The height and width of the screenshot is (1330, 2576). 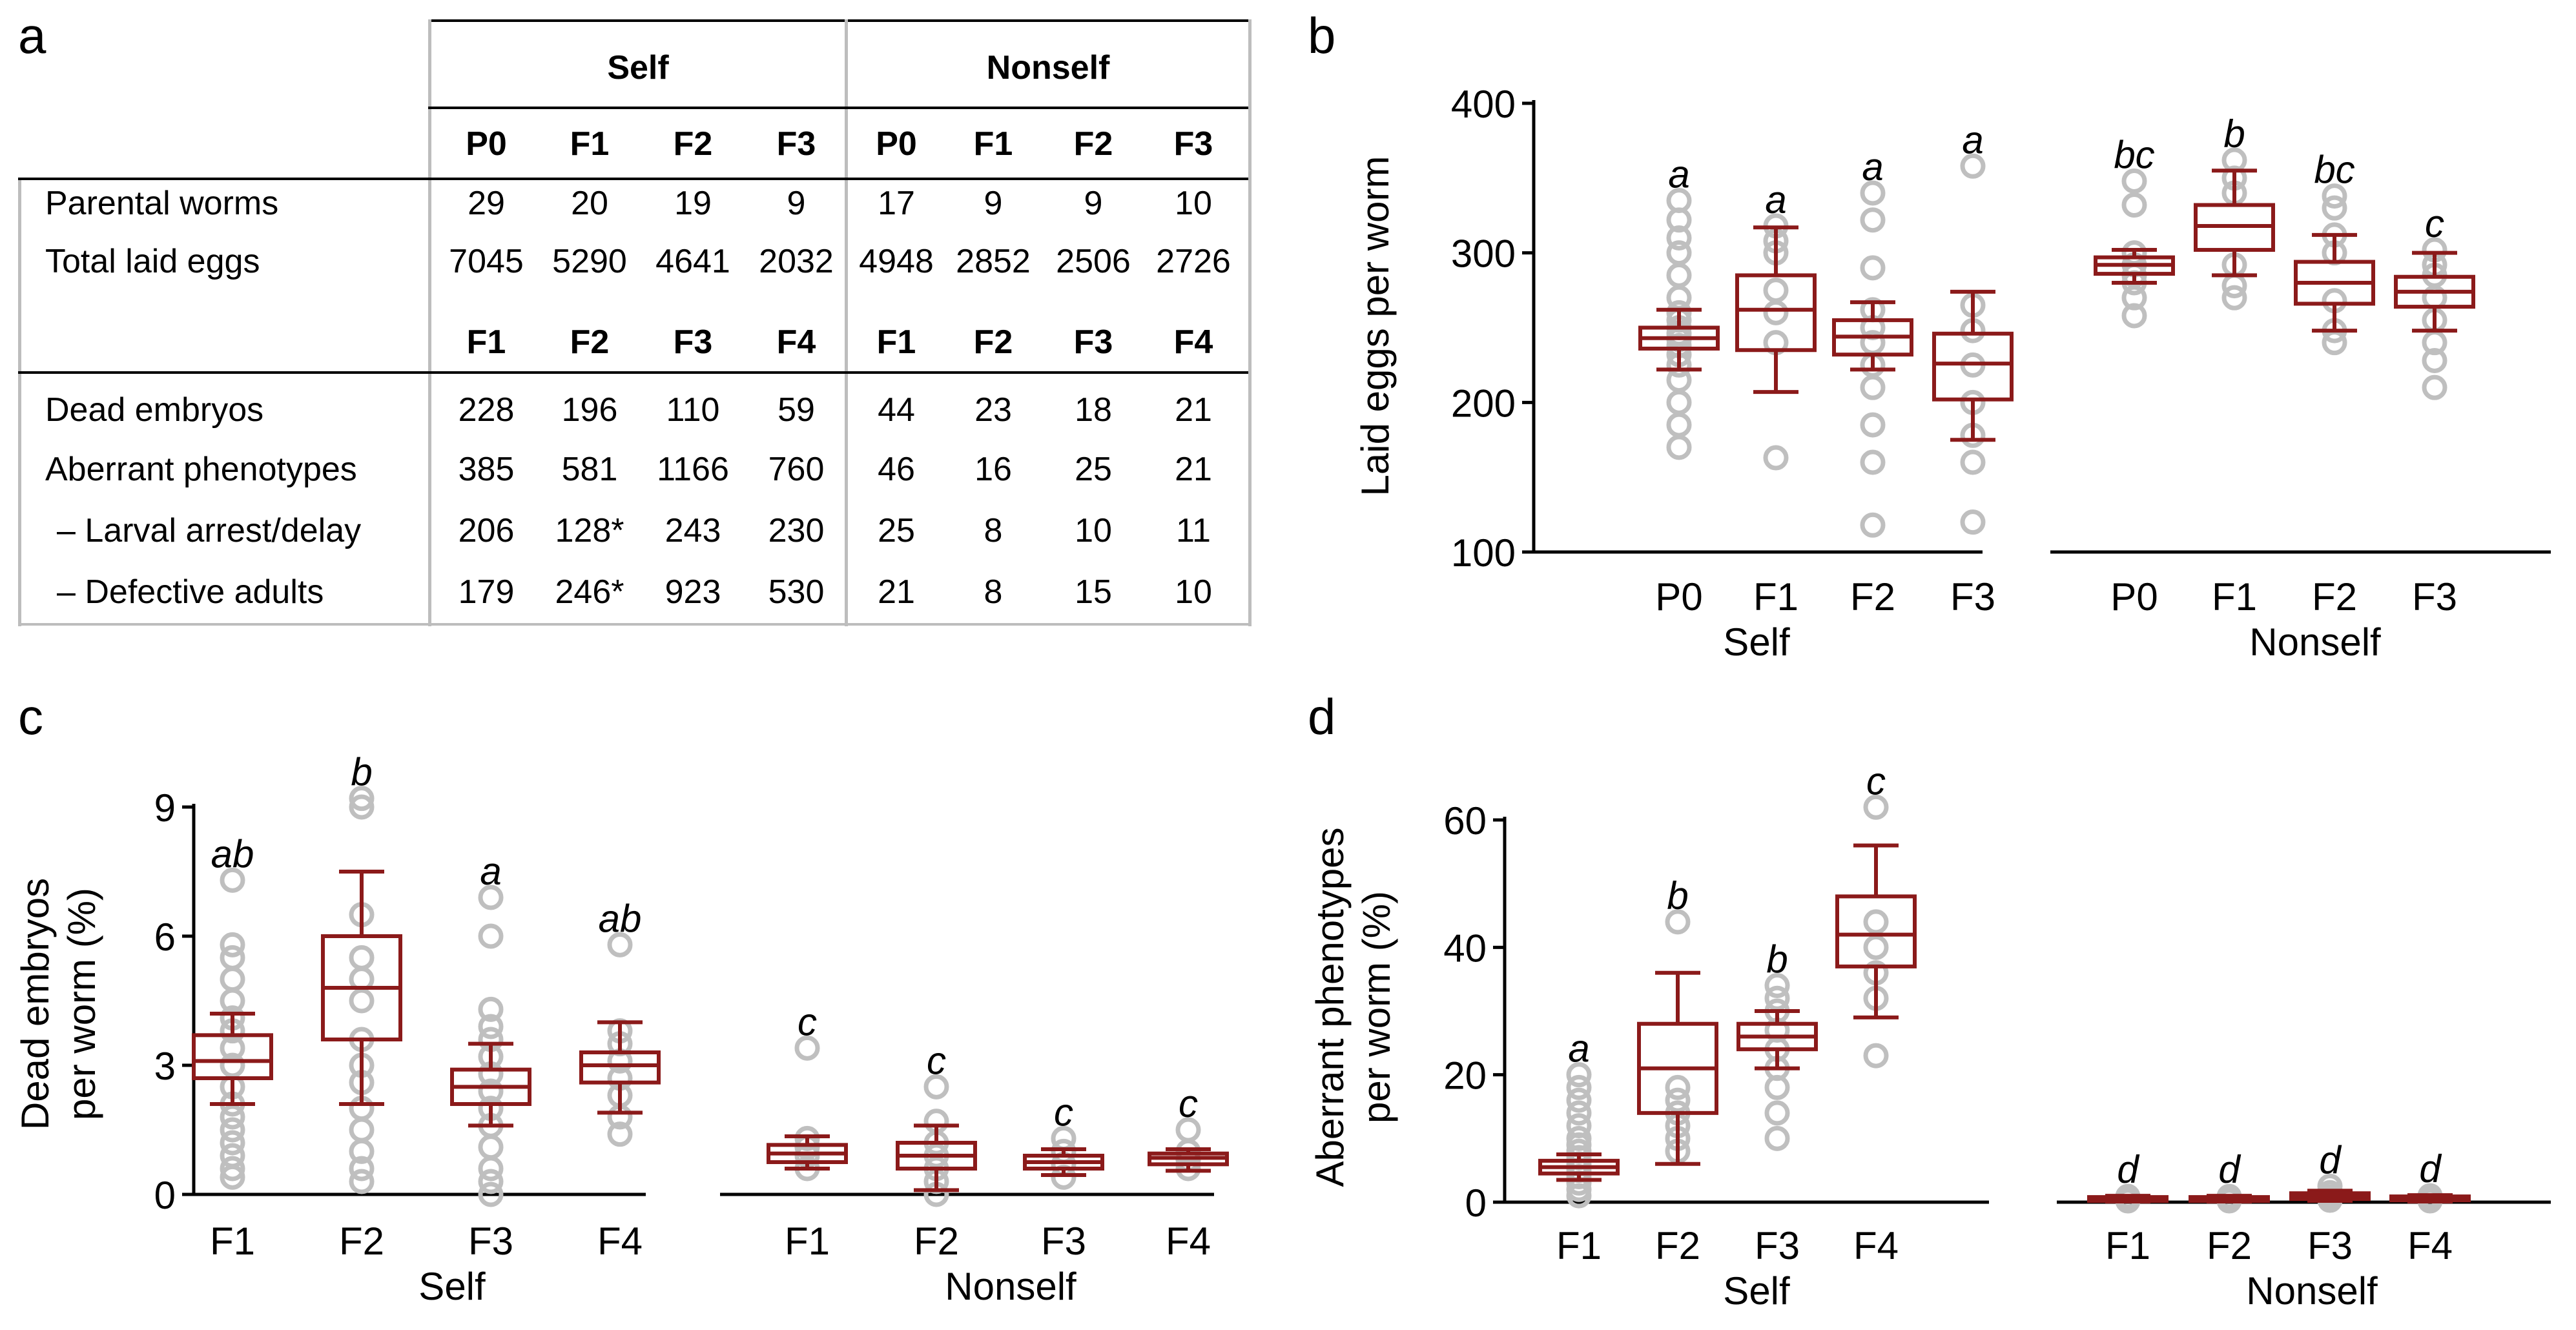 I want to click on box-F1: a, so click(x=1776, y=324).